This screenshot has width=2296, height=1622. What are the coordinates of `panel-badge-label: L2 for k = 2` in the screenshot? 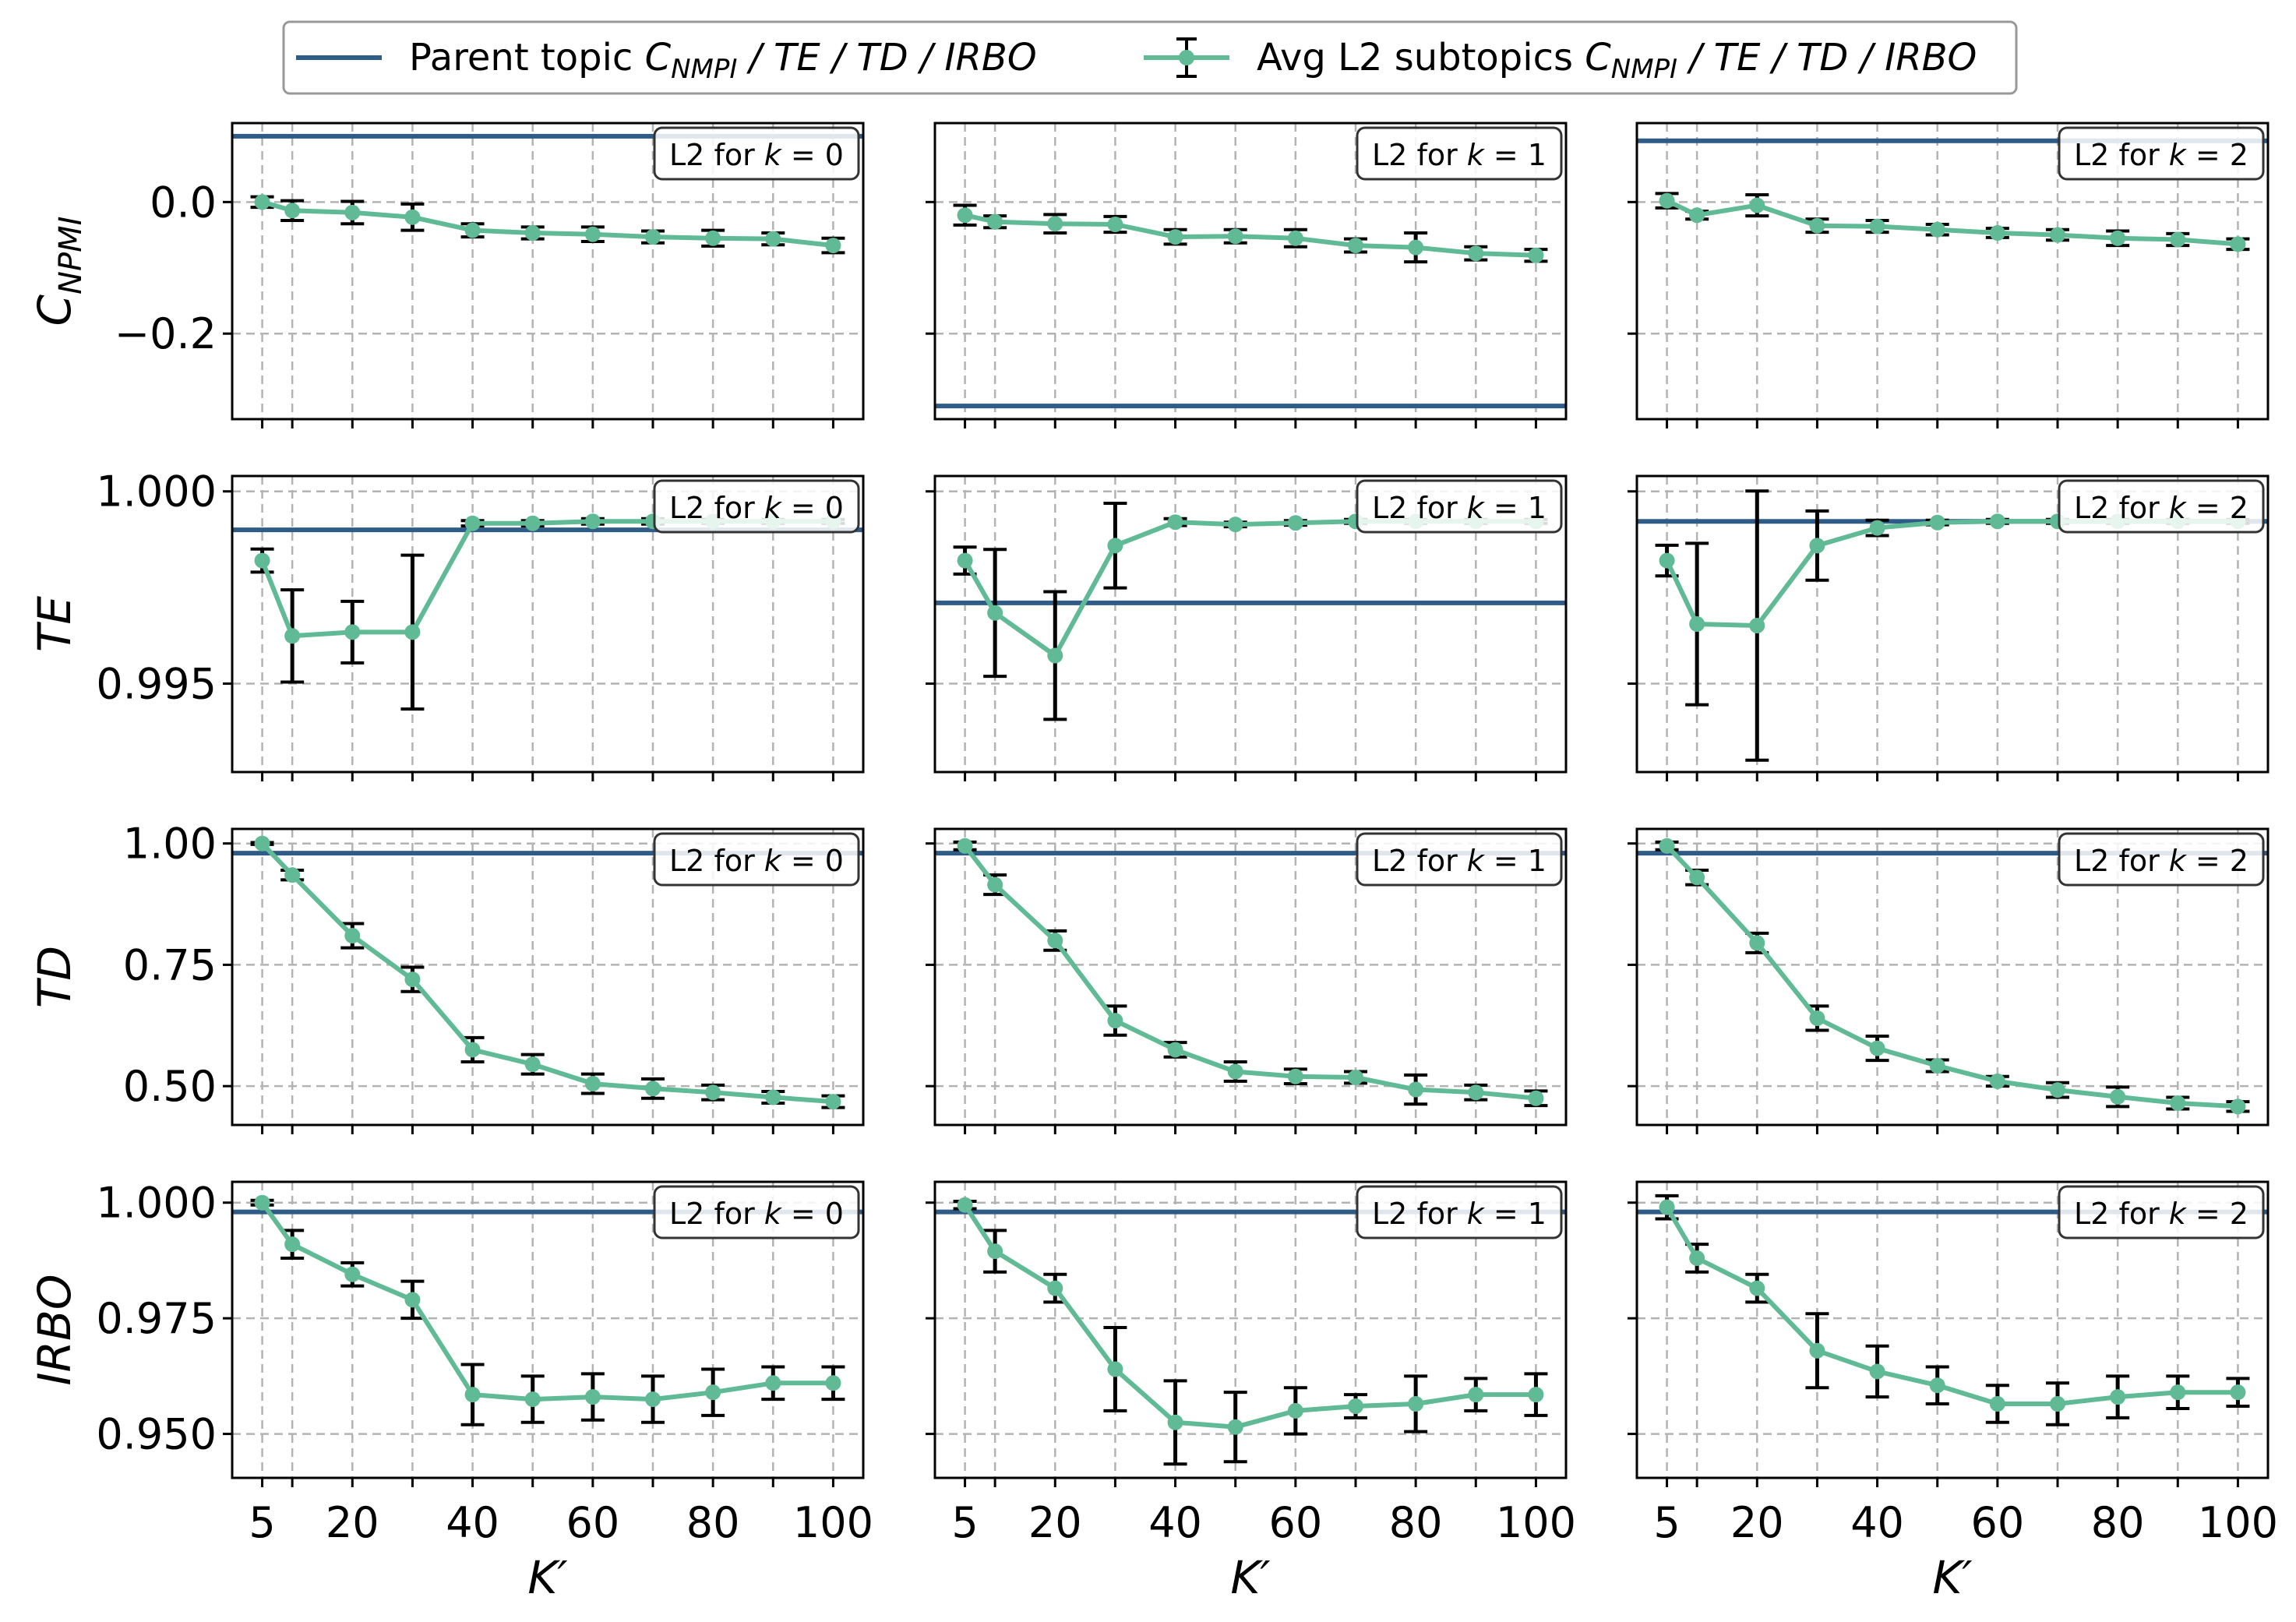 It's located at (2161, 1214).